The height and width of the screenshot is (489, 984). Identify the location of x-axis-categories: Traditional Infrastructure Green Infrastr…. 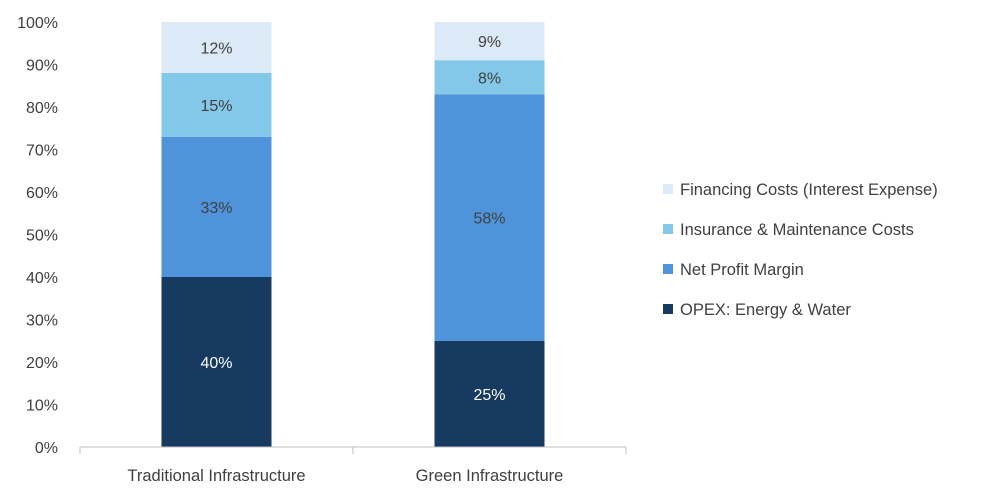
(345, 476).